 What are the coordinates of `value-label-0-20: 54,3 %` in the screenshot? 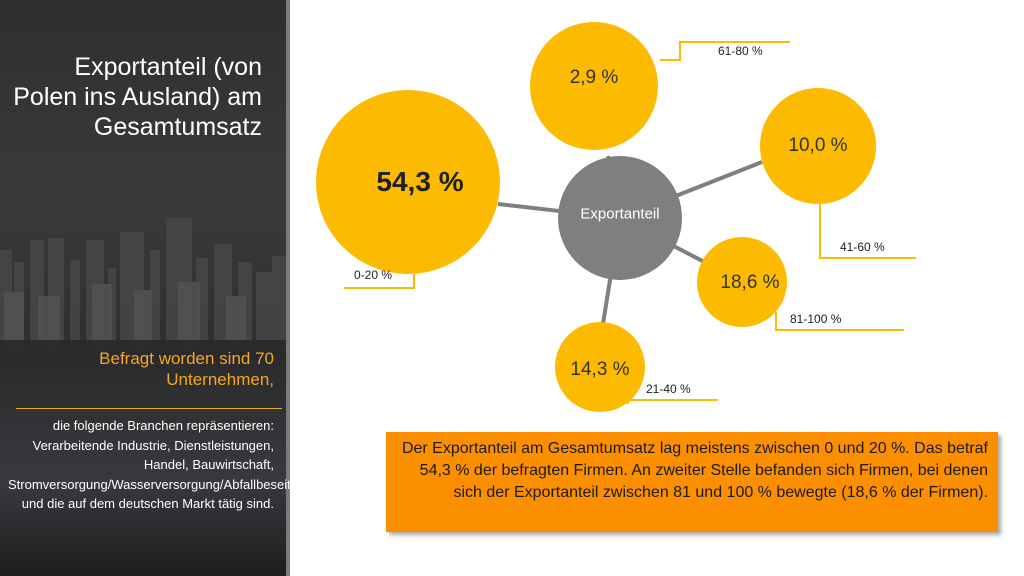 It's located at (420, 181).